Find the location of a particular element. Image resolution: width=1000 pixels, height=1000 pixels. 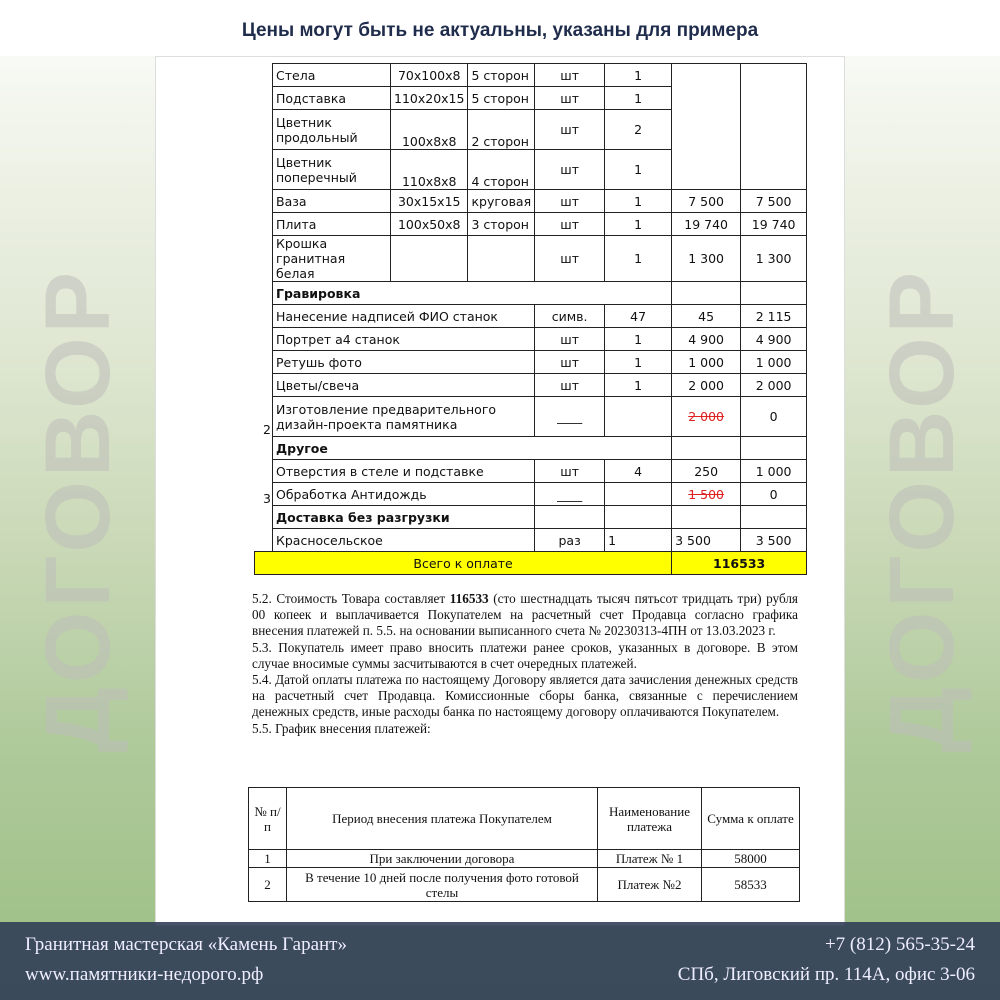

item-name: Портрет а4 станок is located at coordinates (403, 339).